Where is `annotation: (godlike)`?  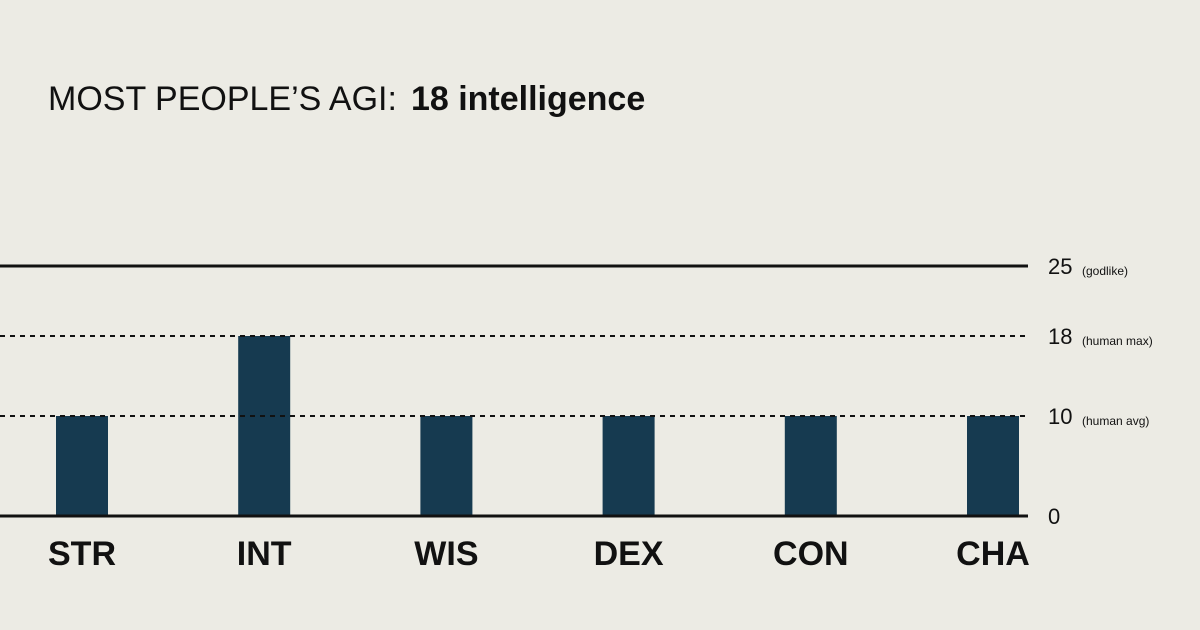
annotation: (godlike) is located at coordinates (1105, 271).